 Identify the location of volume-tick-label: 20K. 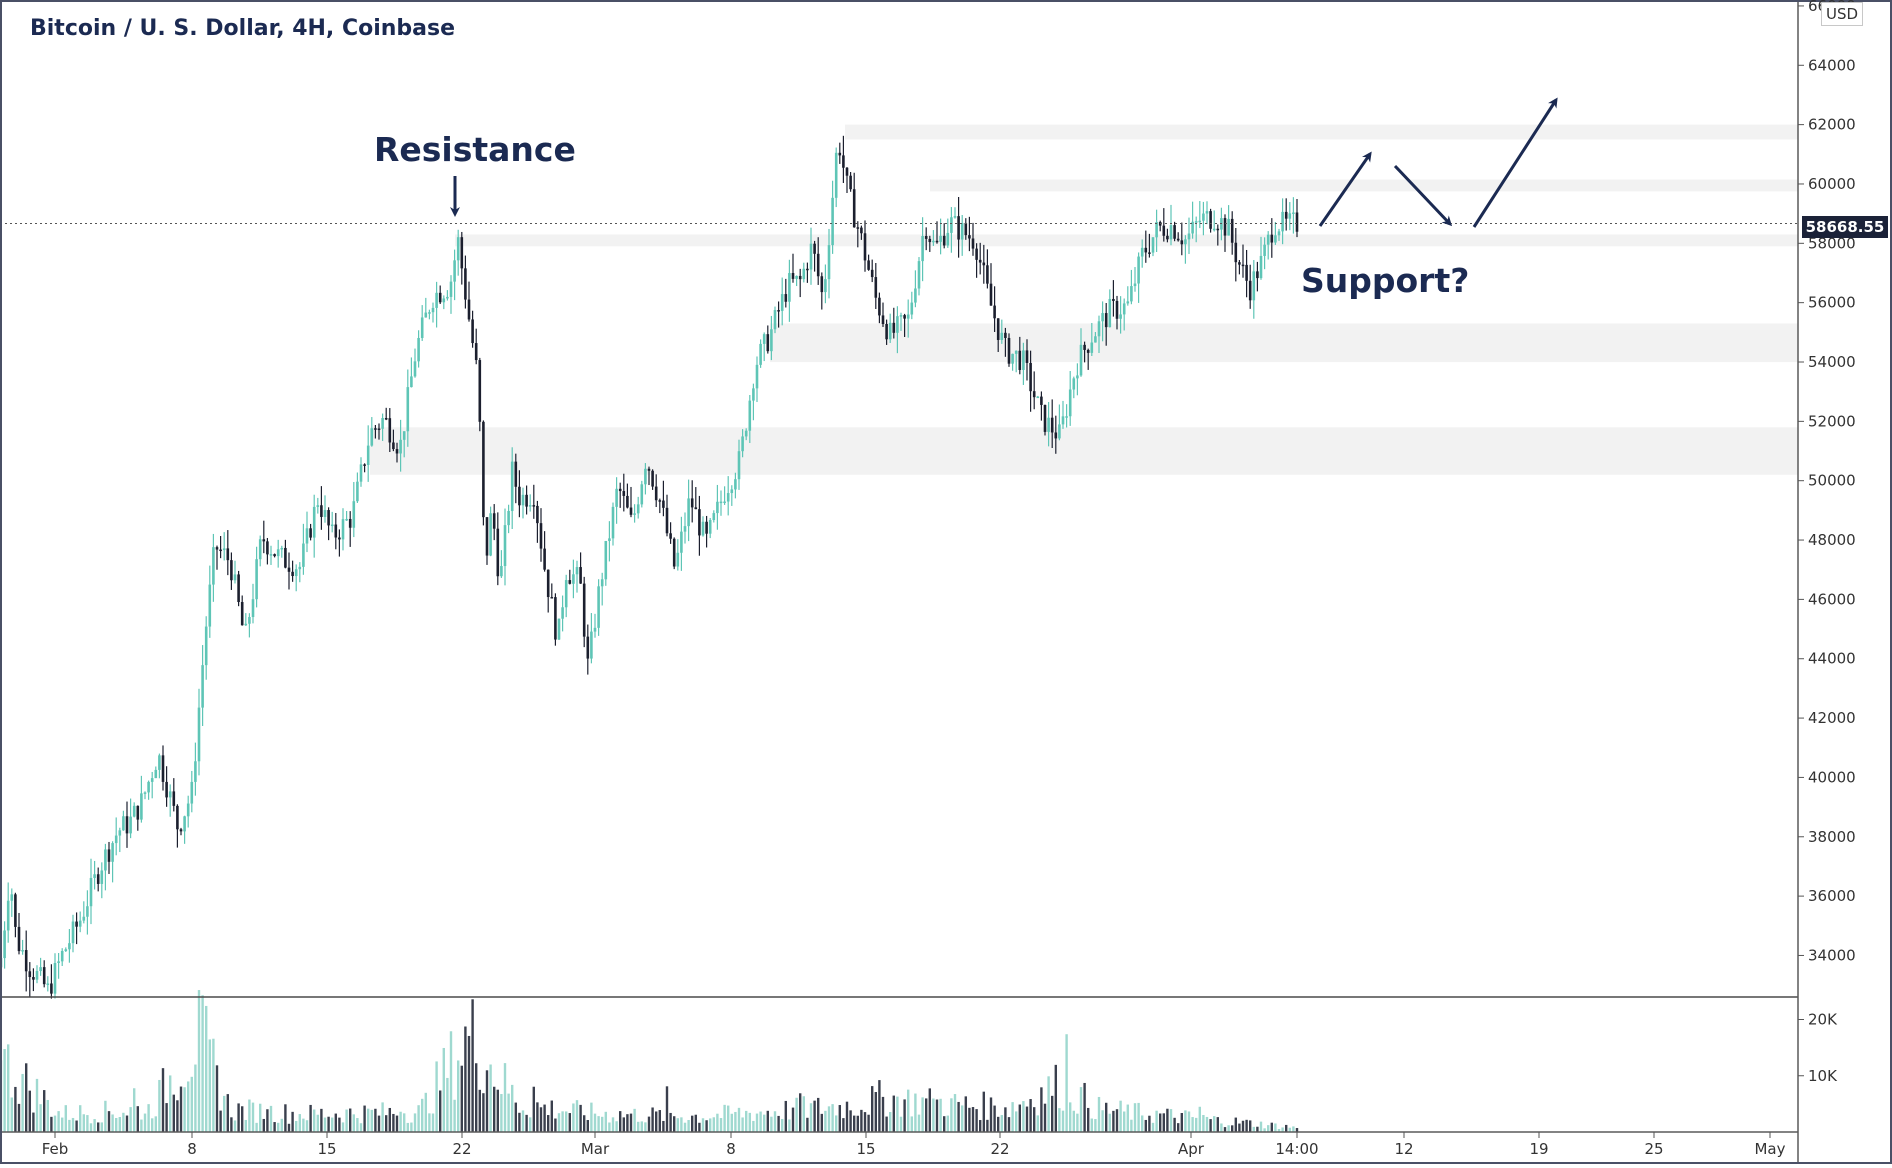
(1823, 1020).